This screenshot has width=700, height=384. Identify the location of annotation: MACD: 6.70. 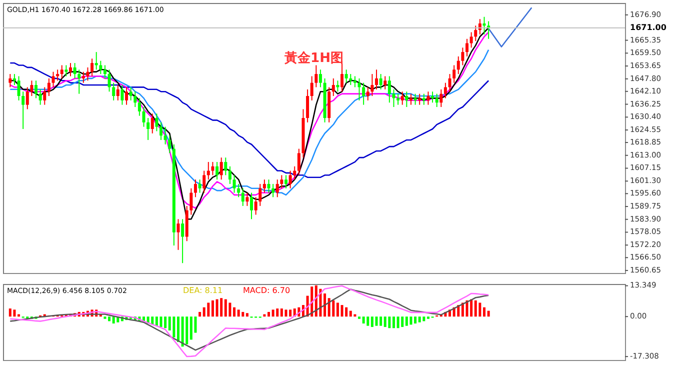
(266, 290).